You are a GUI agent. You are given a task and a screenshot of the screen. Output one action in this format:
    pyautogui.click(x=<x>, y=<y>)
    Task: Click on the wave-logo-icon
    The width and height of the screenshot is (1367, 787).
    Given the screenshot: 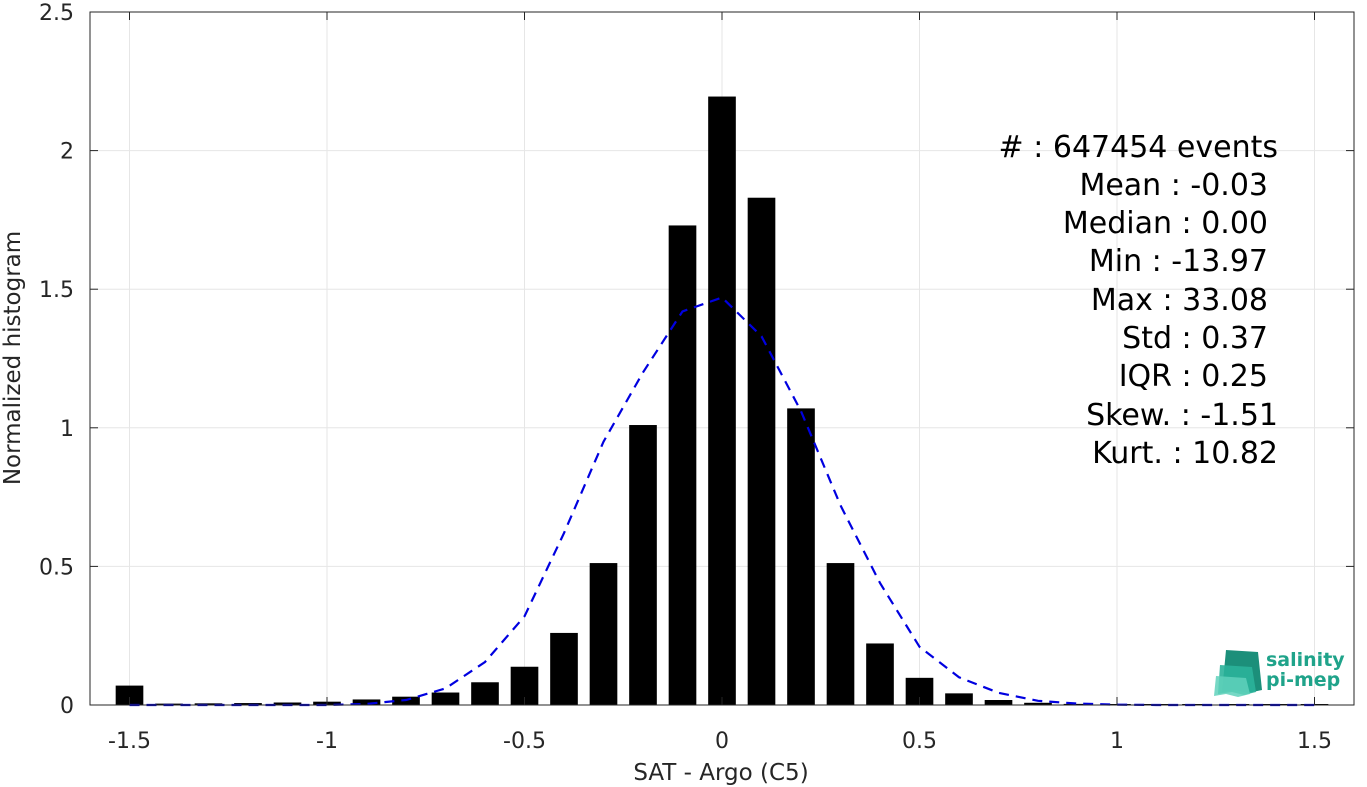 What is the action you would take?
    pyautogui.click(x=1238, y=673)
    